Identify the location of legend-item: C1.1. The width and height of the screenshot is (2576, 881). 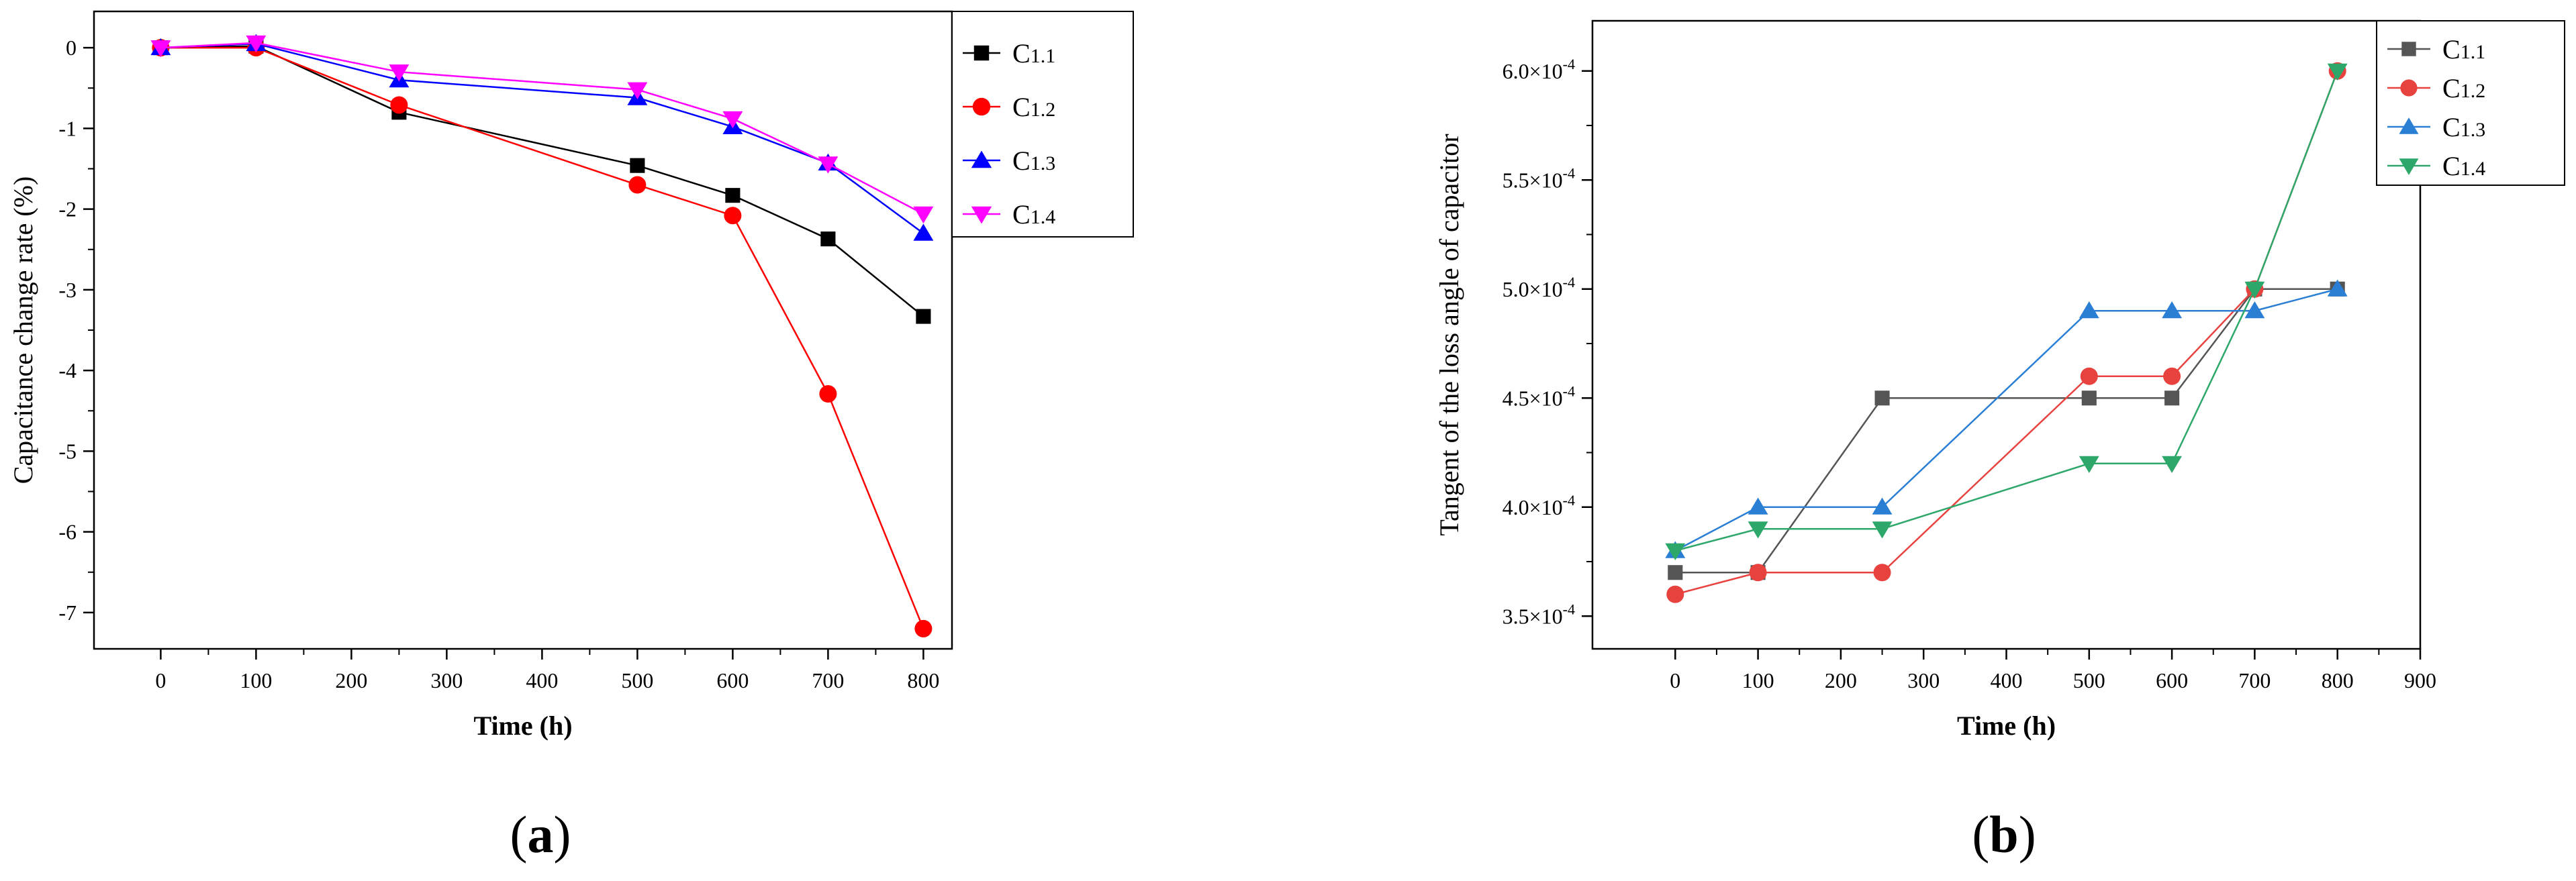
(2436, 49).